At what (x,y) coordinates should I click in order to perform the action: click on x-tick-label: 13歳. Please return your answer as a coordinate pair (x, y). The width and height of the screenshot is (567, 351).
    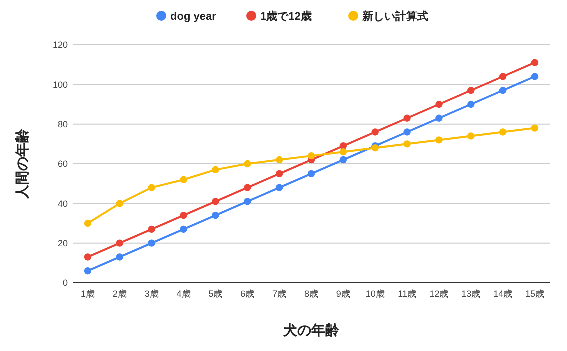
    Looking at the image, I should click on (471, 294).